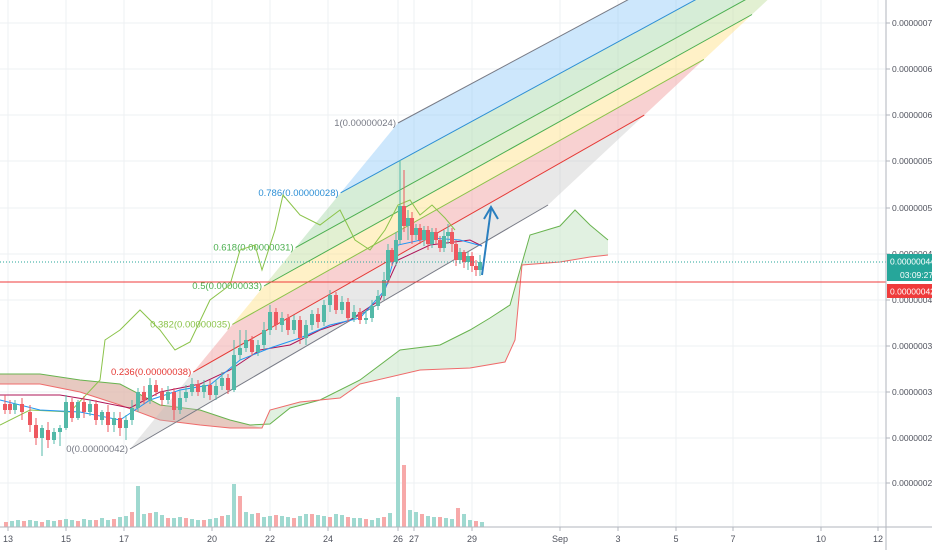 The image size is (932, 555). Describe the element at coordinates (270, 539) in the screenshot. I see `x-tick-label: 22` at that location.